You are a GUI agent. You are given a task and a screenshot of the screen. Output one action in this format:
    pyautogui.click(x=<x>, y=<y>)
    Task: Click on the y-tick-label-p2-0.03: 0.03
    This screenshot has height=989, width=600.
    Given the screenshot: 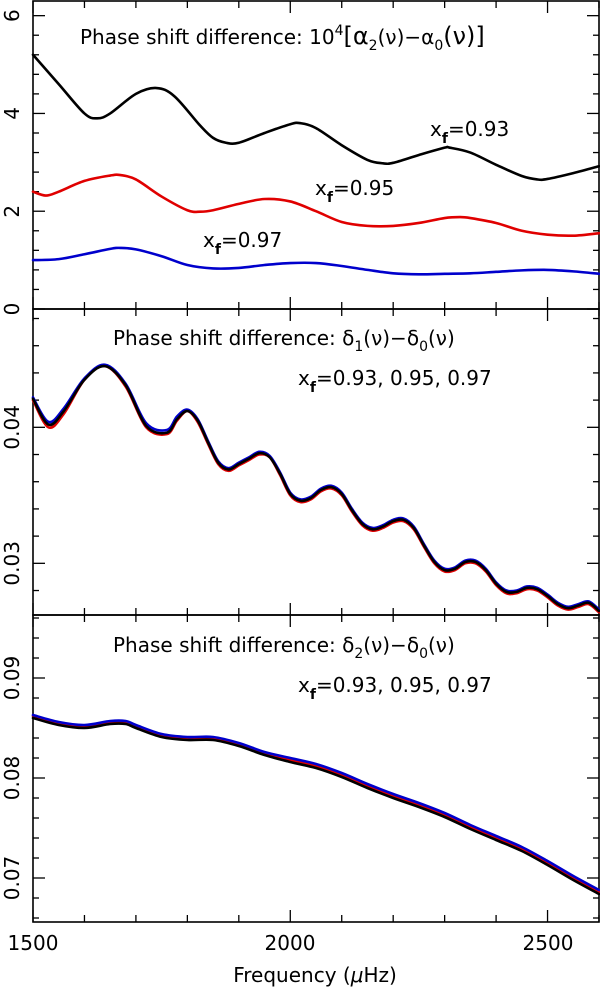 What is the action you would take?
    pyautogui.click(x=12, y=563)
    